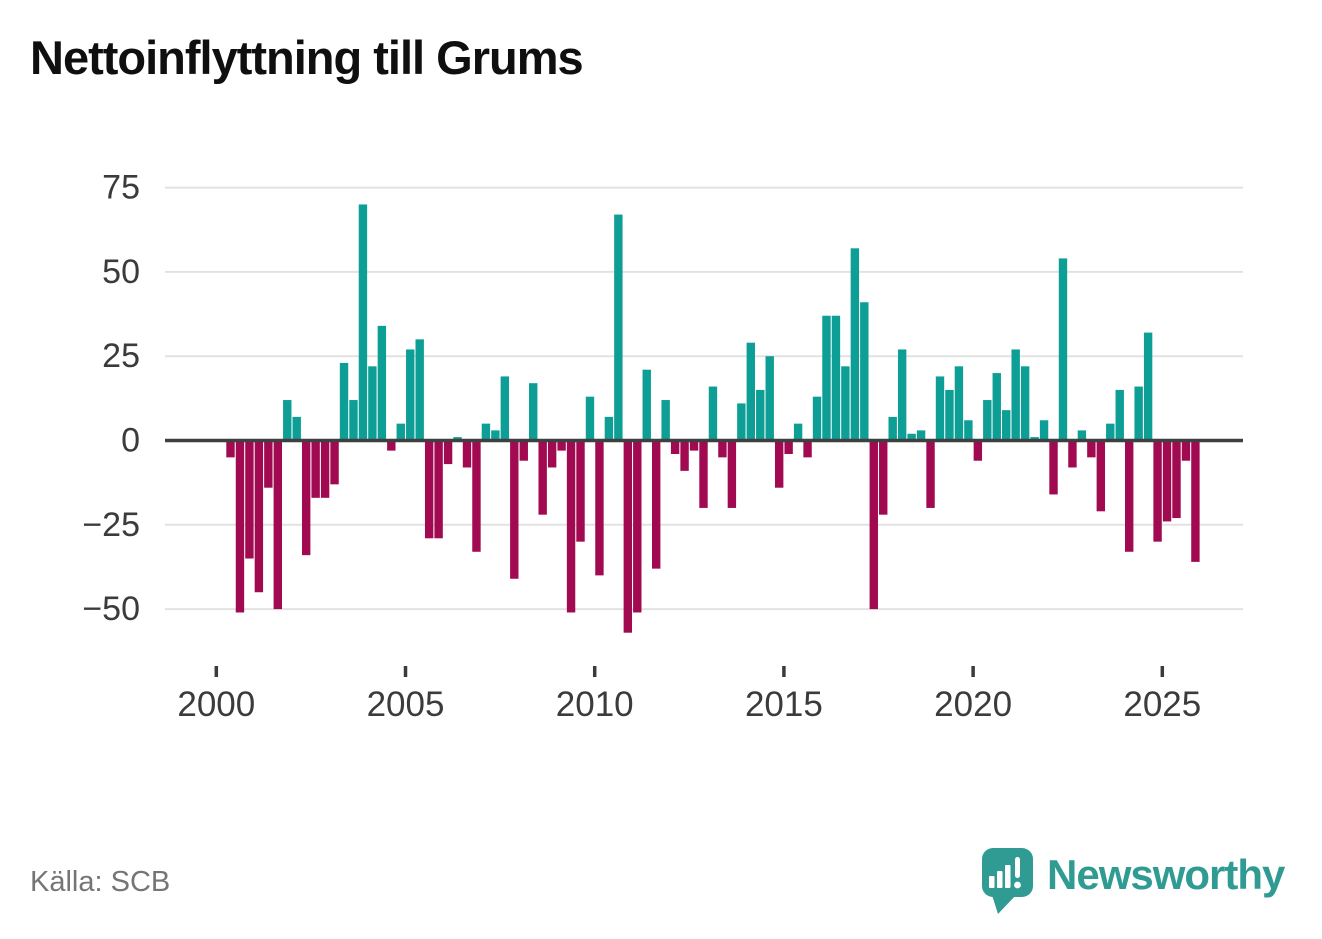 Image resolution: width=1322 pixels, height=939 pixels. I want to click on x-axis-label-2015: 2015, so click(784, 704).